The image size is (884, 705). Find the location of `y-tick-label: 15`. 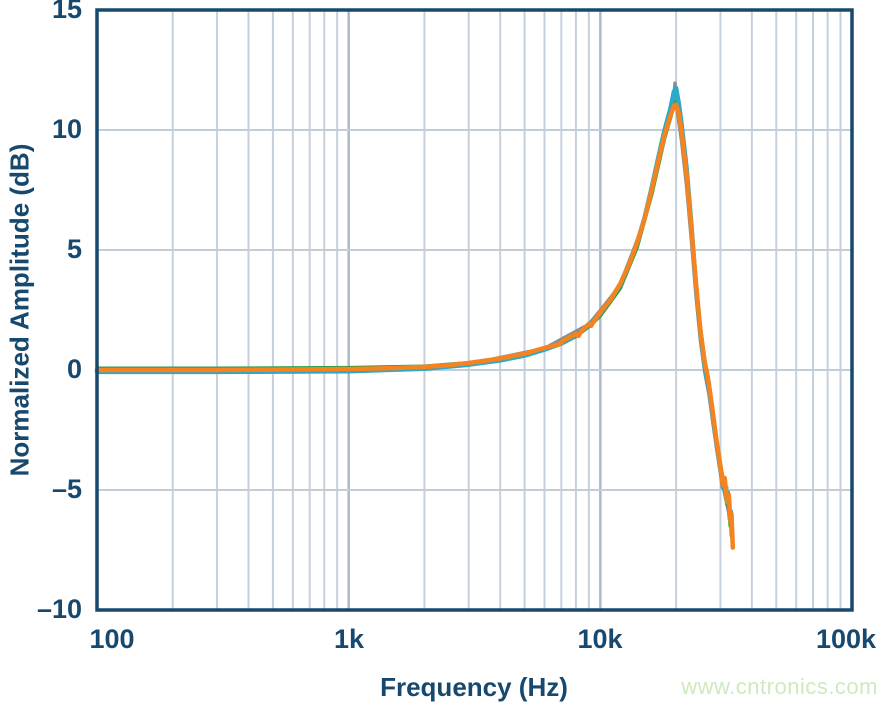

y-tick-label: 15 is located at coordinates (66, 12).